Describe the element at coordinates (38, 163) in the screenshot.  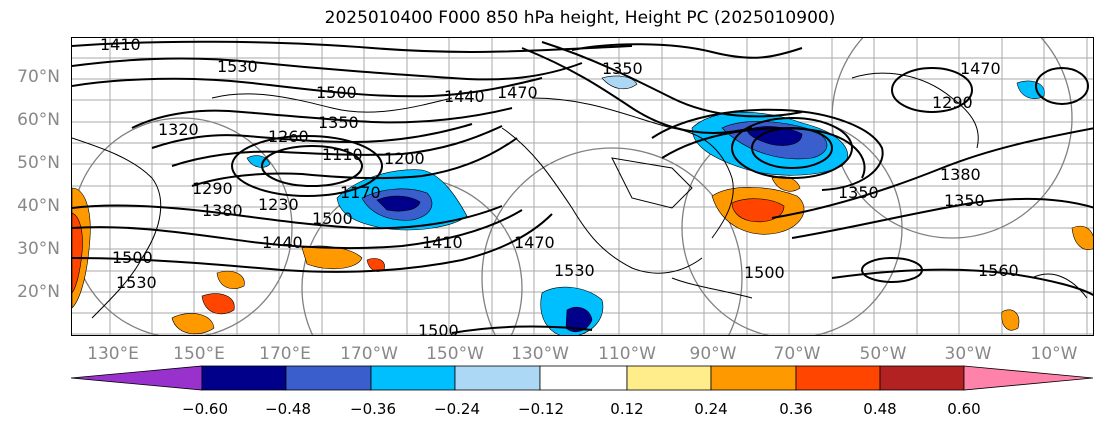
I see `lat-label: 50°N` at that location.